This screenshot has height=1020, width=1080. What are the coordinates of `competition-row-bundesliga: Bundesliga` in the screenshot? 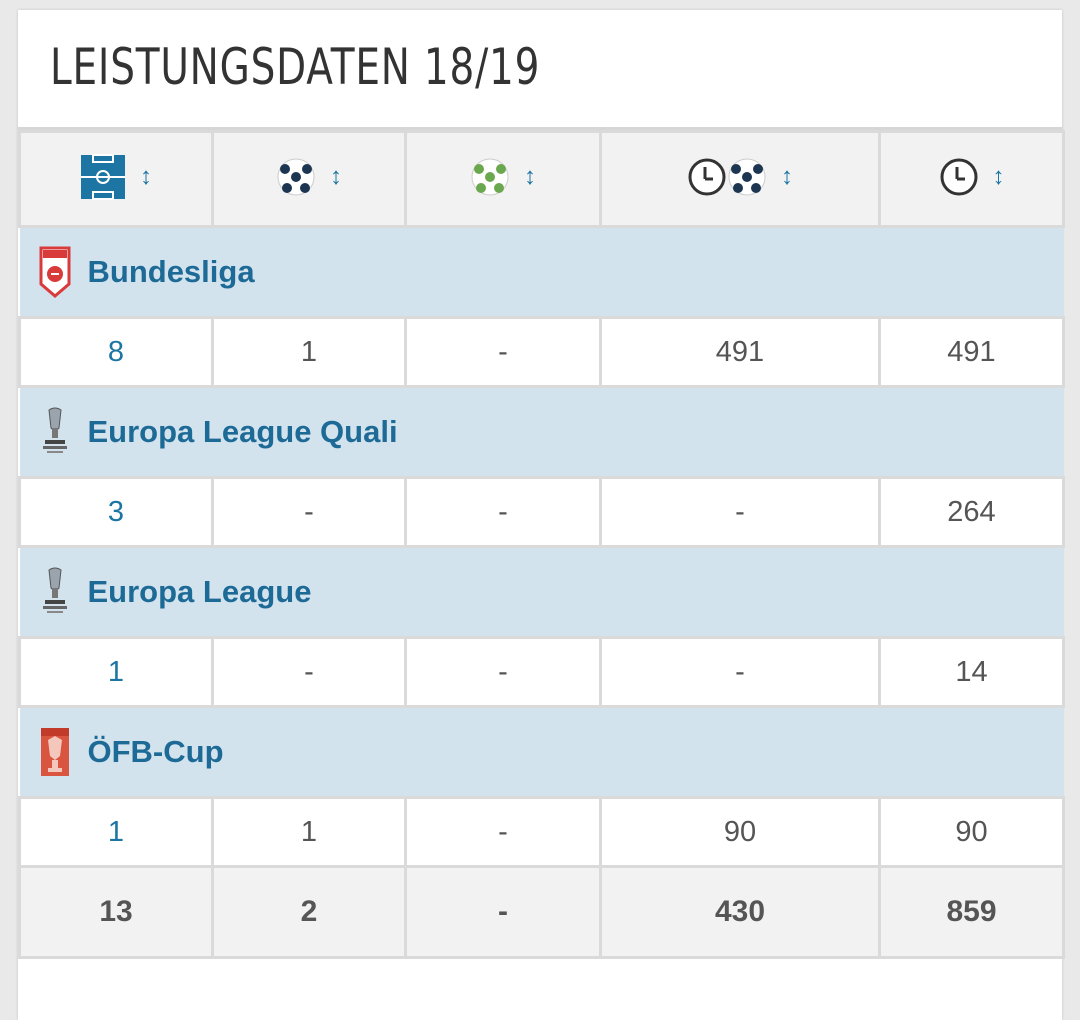 It's located at (541, 272).